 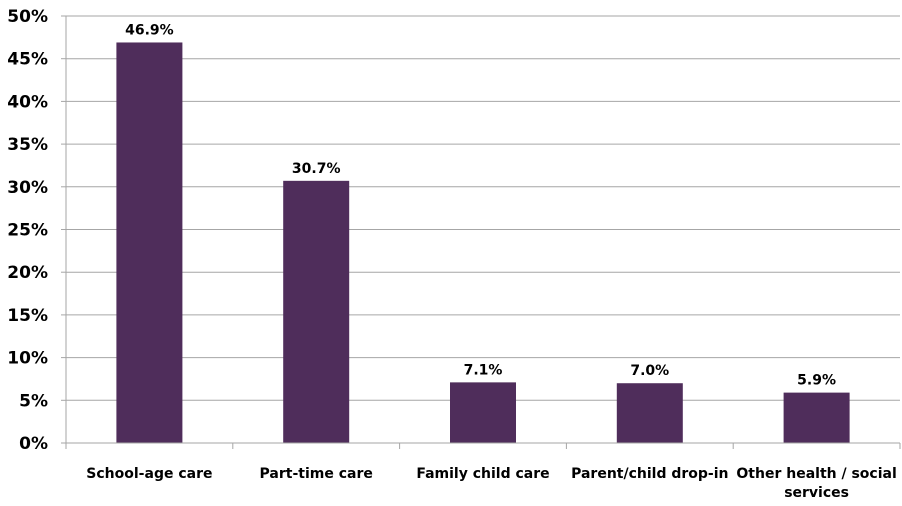 I want to click on data-label: 7.1%, so click(x=483, y=370).